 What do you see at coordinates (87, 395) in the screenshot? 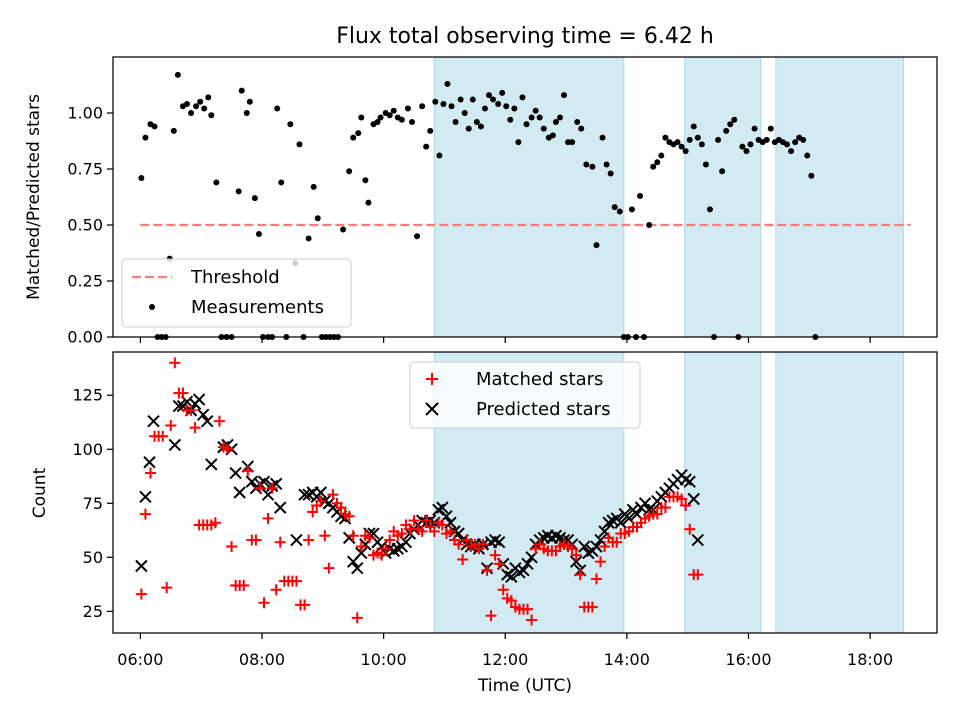
I see `y-tick-label: 125` at bounding box center [87, 395].